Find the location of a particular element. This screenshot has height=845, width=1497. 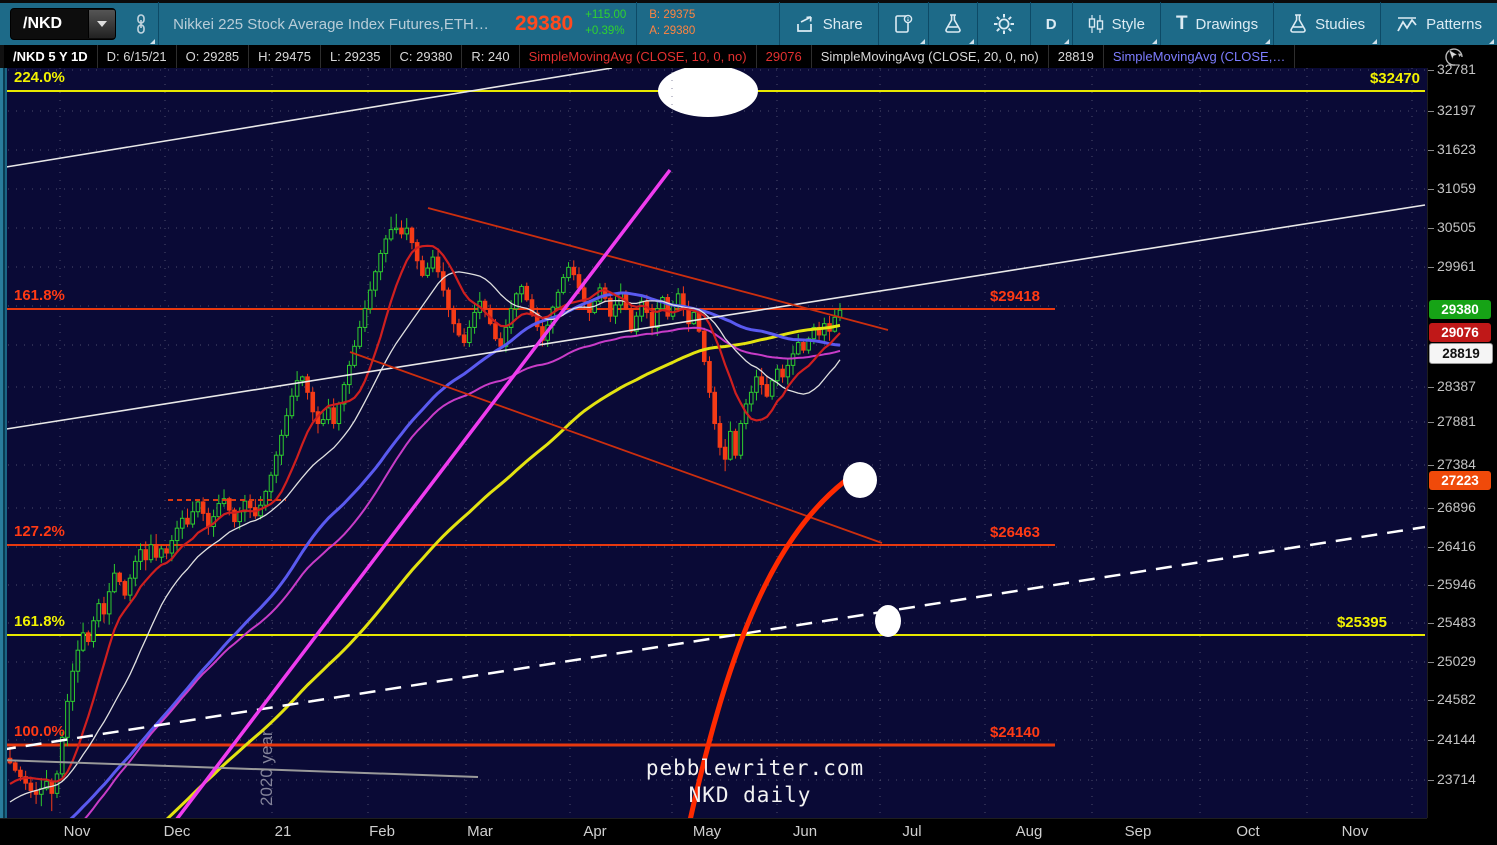

time-tick-label: Jun is located at coordinates (805, 831).